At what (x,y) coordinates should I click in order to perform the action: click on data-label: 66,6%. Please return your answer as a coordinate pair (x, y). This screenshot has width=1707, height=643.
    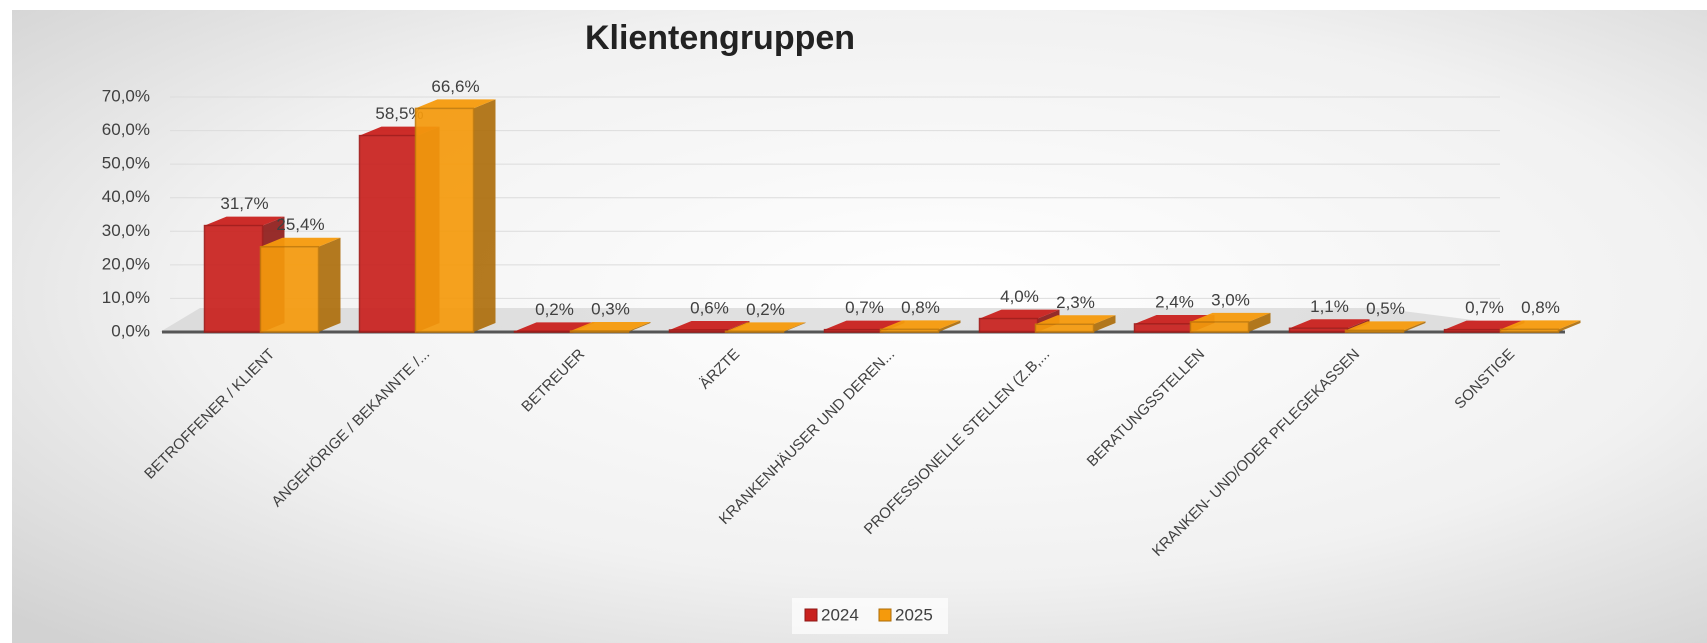
    Looking at the image, I should click on (455, 86).